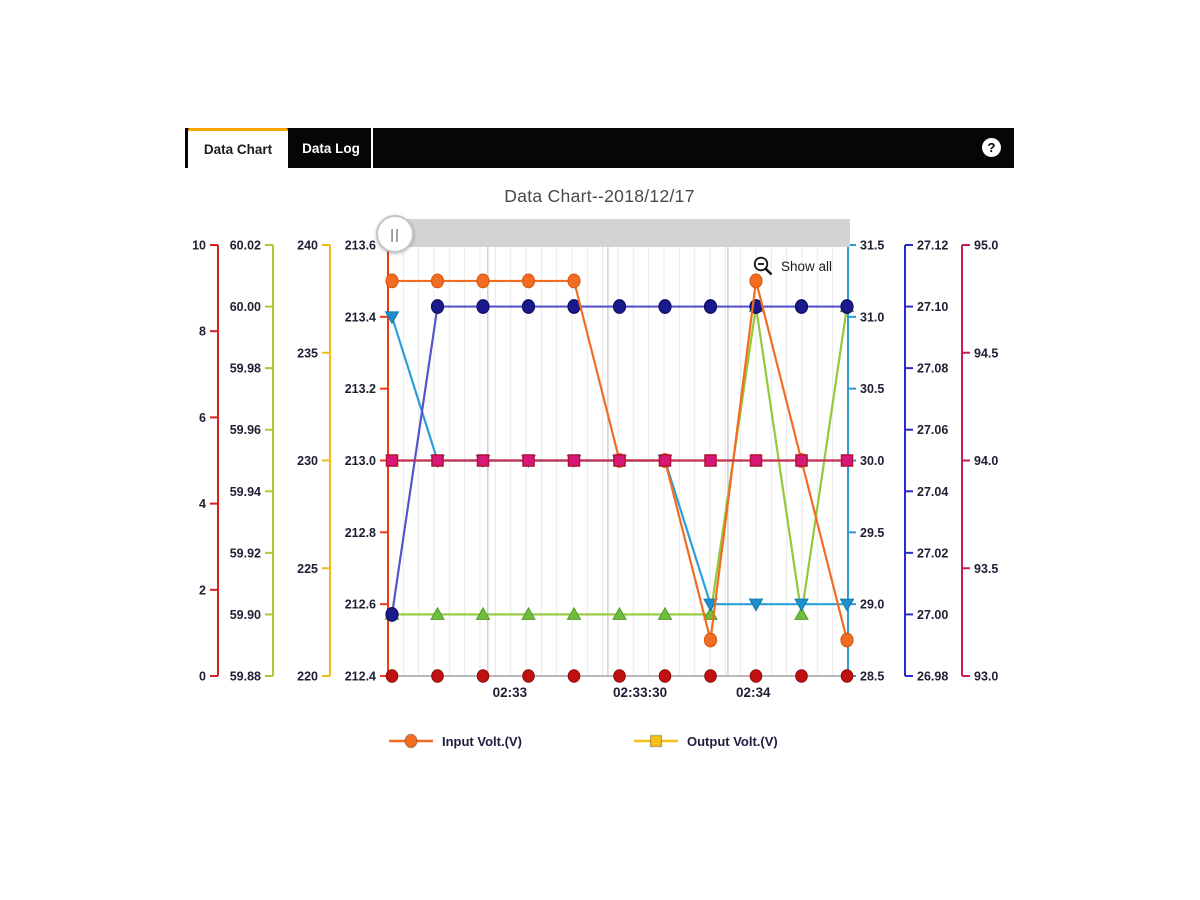 This screenshot has width=1200, height=900. Describe the element at coordinates (360, 533) in the screenshot. I see `svg-text: 212.8` at that location.